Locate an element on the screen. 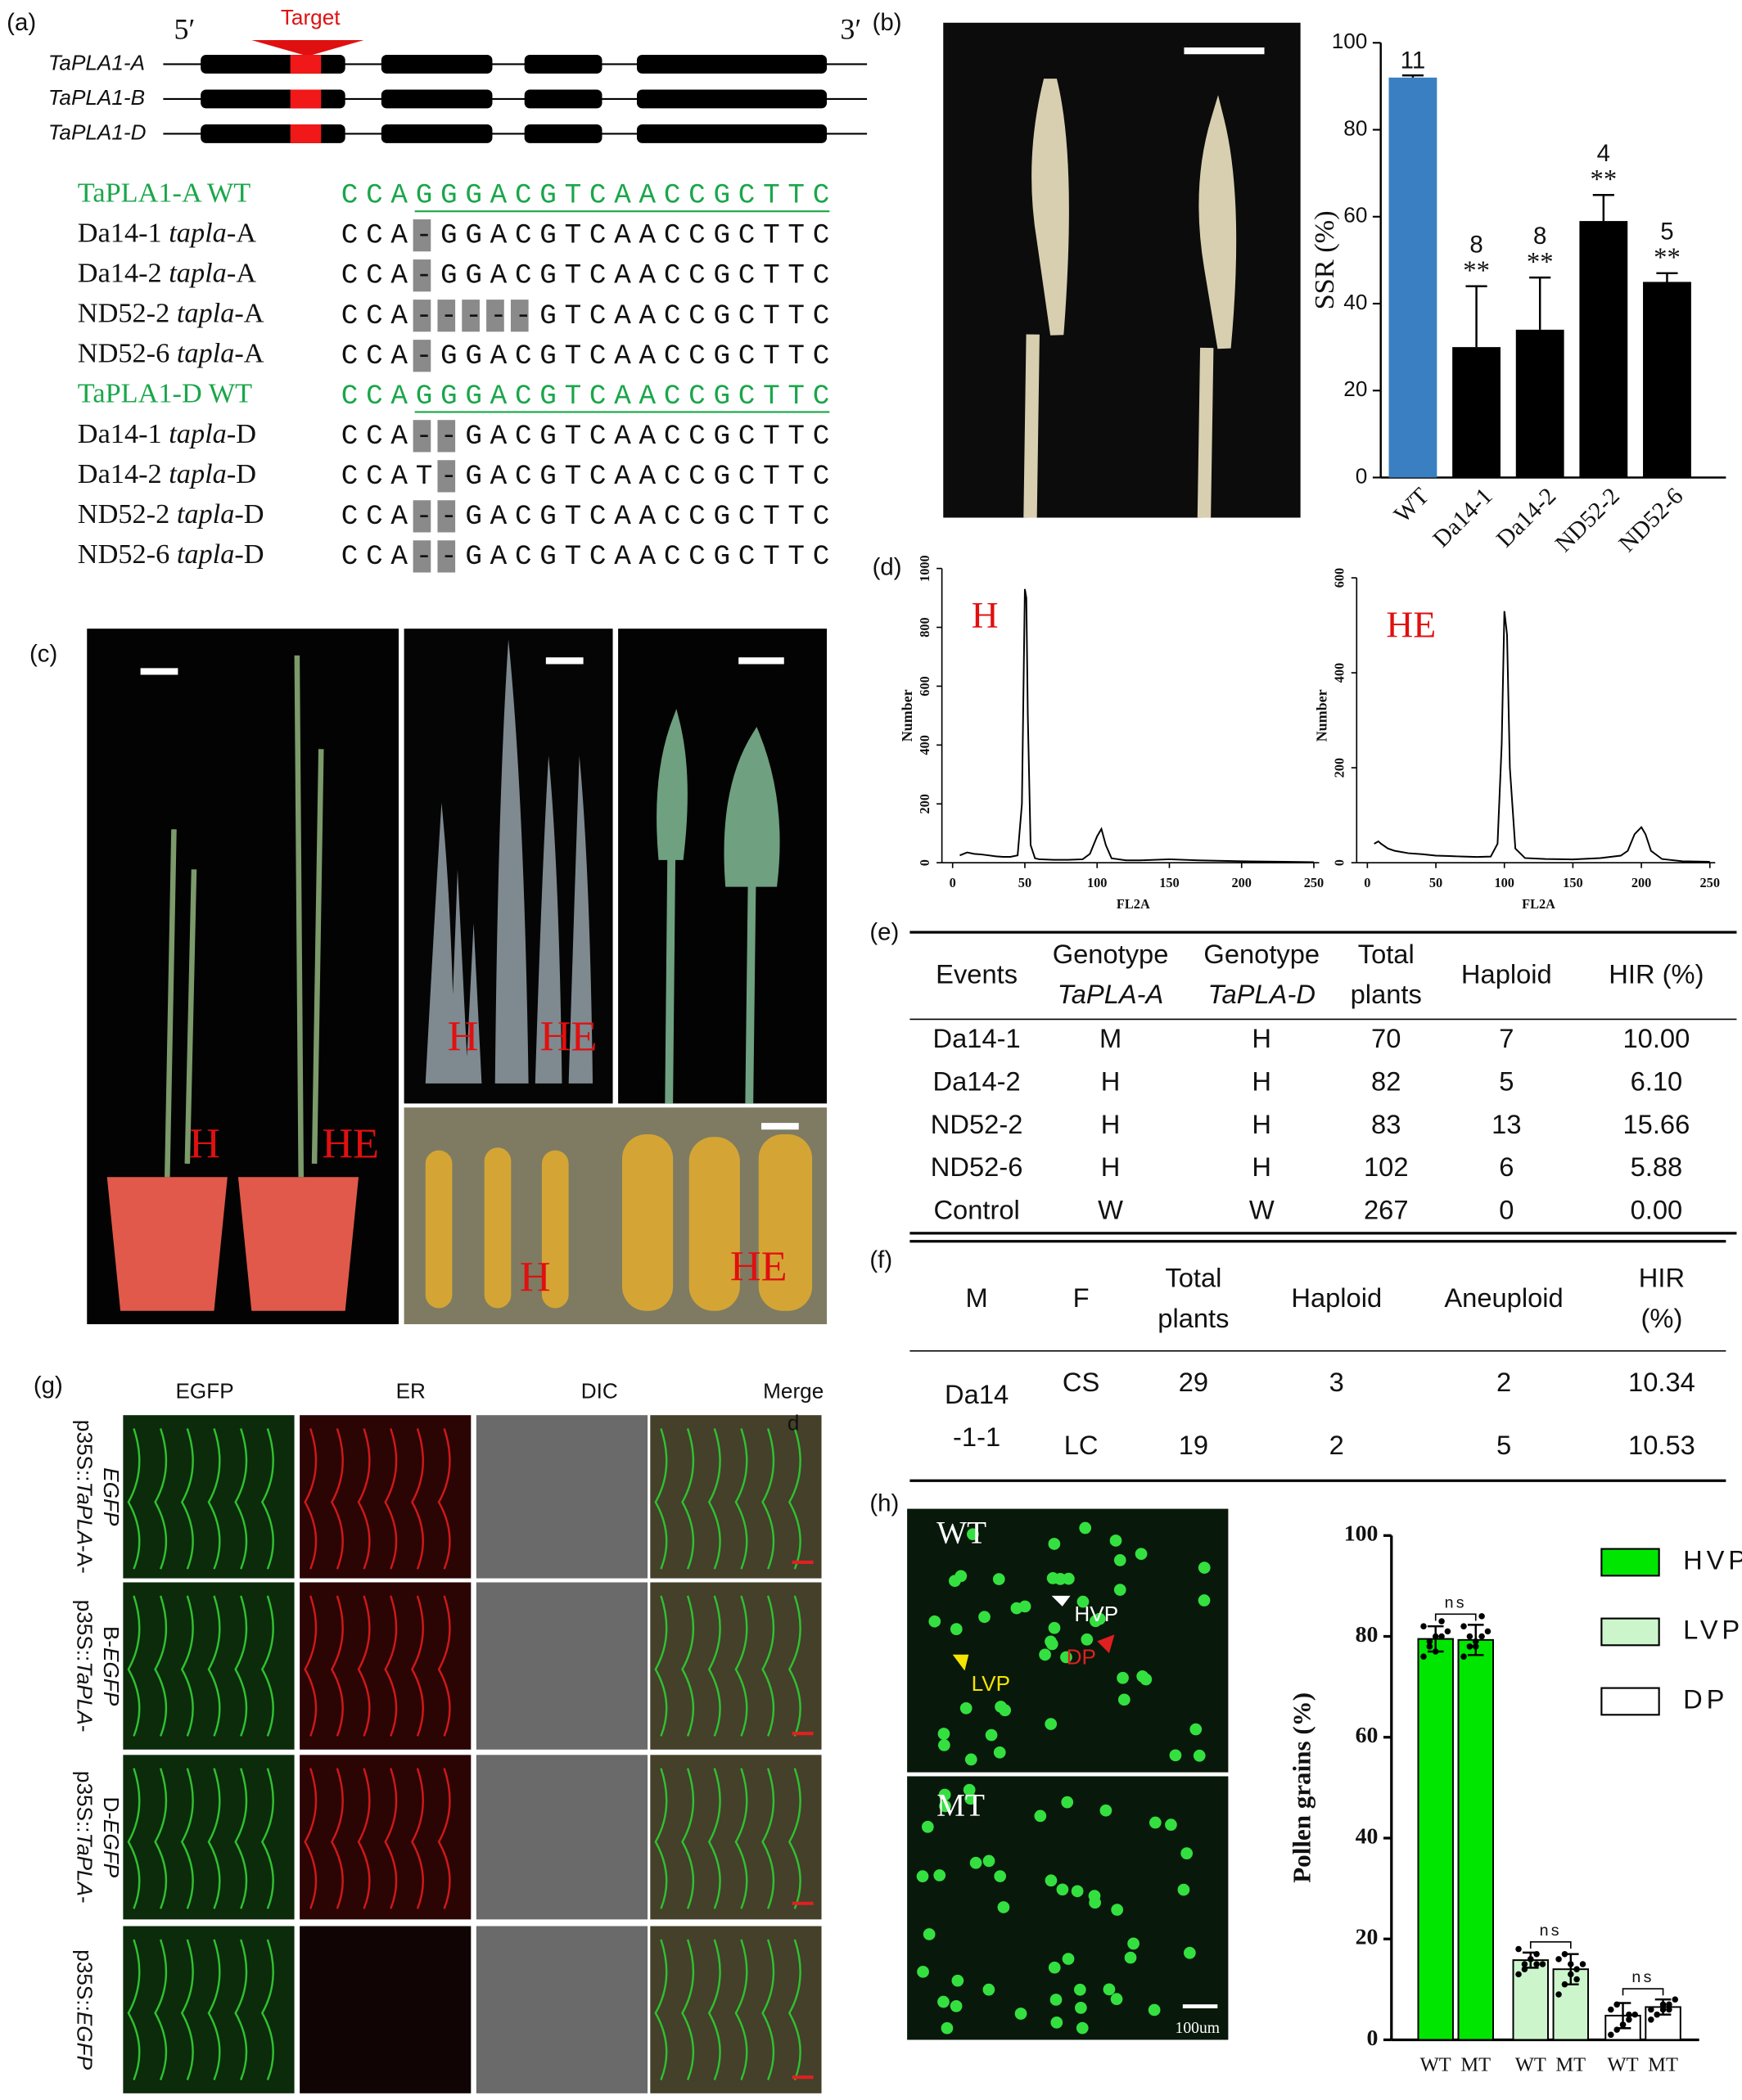 This screenshot has height=2100, width=1742. table-cell: 2 is located at coordinates (1504, 1382).